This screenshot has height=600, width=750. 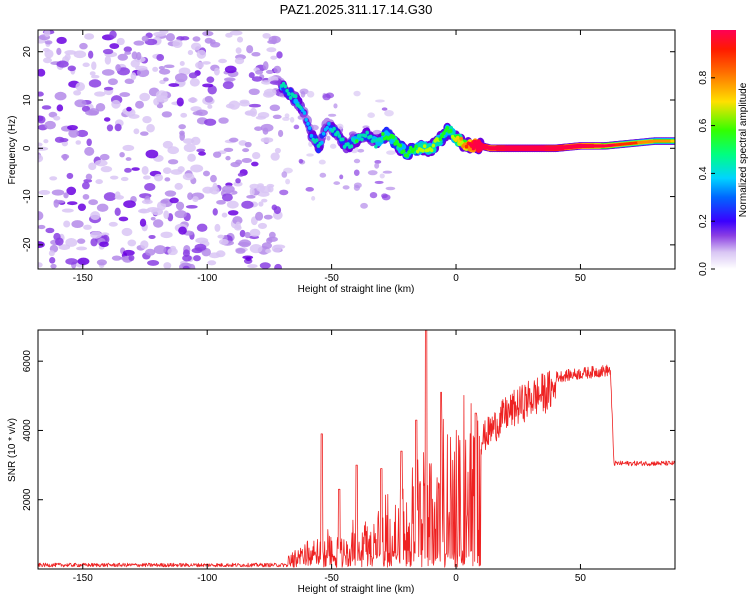 What do you see at coordinates (703, 221) in the screenshot?
I see `colorbar-tick-label: 0.2` at bounding box center [703, 221].